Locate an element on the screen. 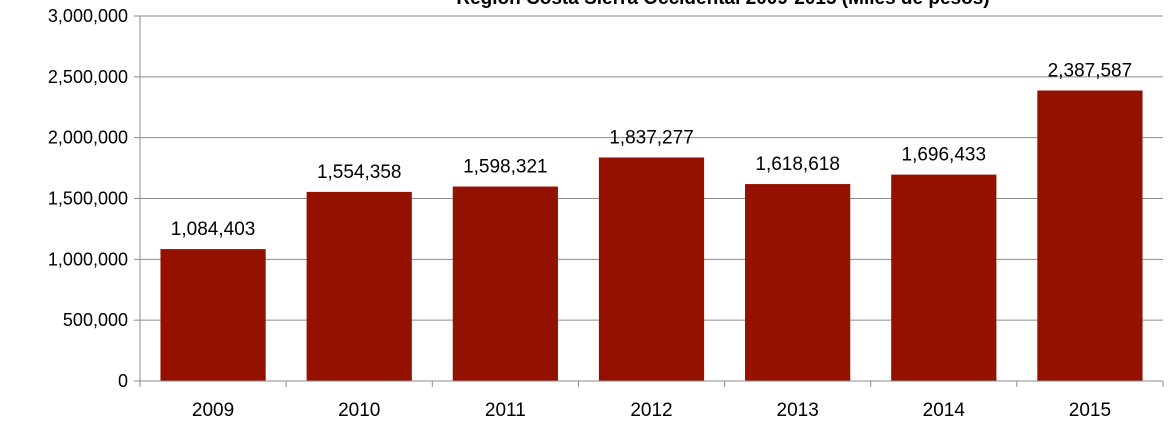  x-tick-label: 2013 is located at coordinates (798, 410).